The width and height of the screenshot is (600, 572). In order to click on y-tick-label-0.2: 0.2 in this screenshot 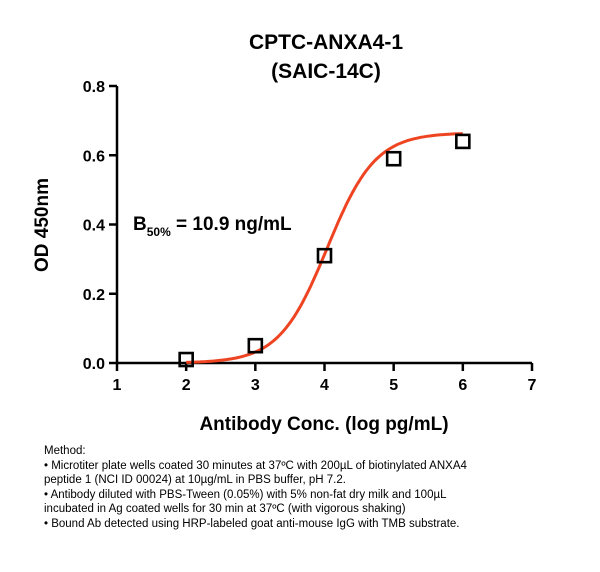, I will do `click(94, 295)`.